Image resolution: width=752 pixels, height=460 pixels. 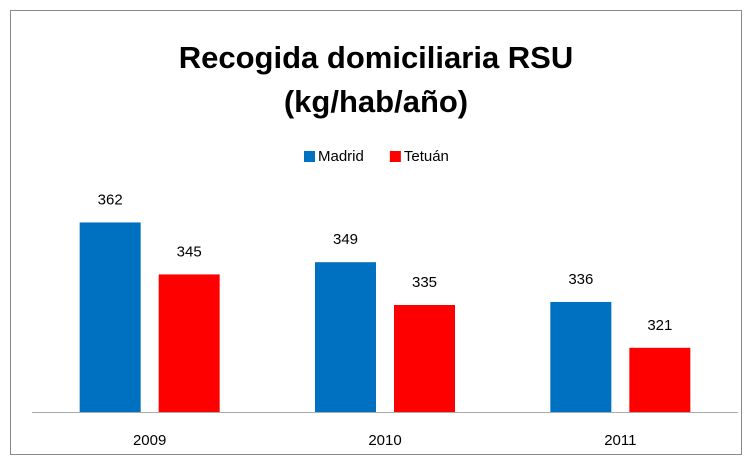 What do you see at coordinates (384, 440) in the screenshot?
I see `x-tick-label: 2010` at bounding box center [384, 440].